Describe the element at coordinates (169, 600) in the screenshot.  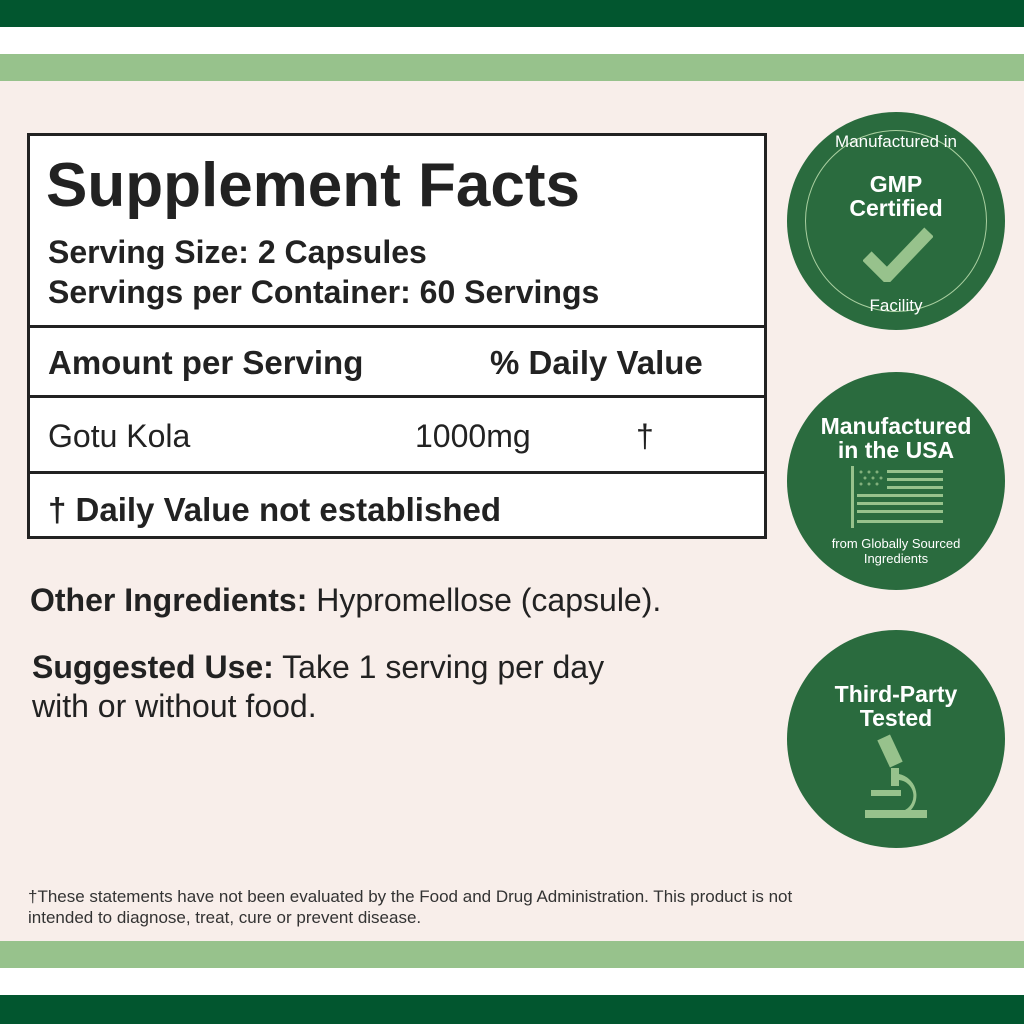
I see `other-ingredients-label: Other Ingredients:` at that location.